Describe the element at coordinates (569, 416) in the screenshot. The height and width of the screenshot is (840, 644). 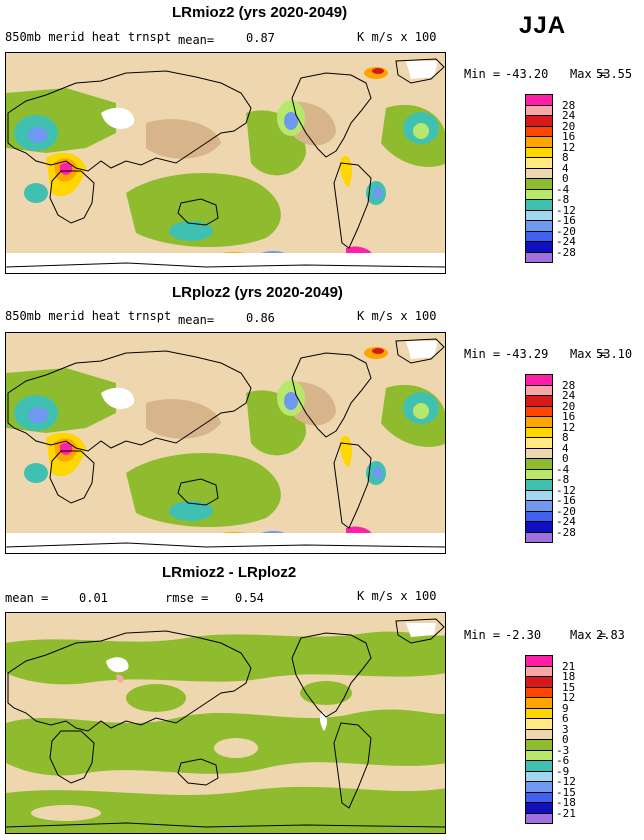
I see `colorbar-tick-label: 16` at that location.